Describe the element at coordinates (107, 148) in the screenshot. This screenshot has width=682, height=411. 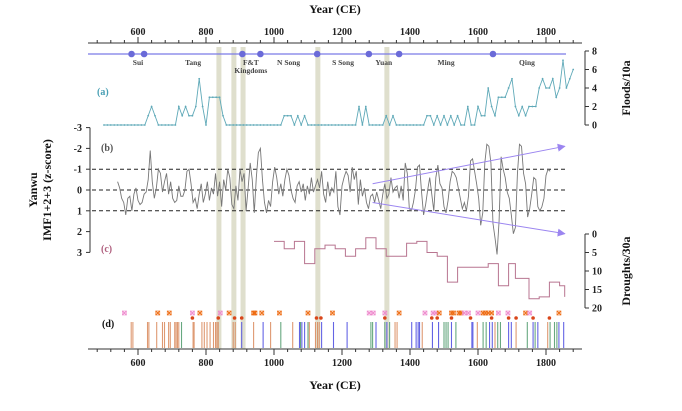
I see `panel-label-b: (b)` at that location.